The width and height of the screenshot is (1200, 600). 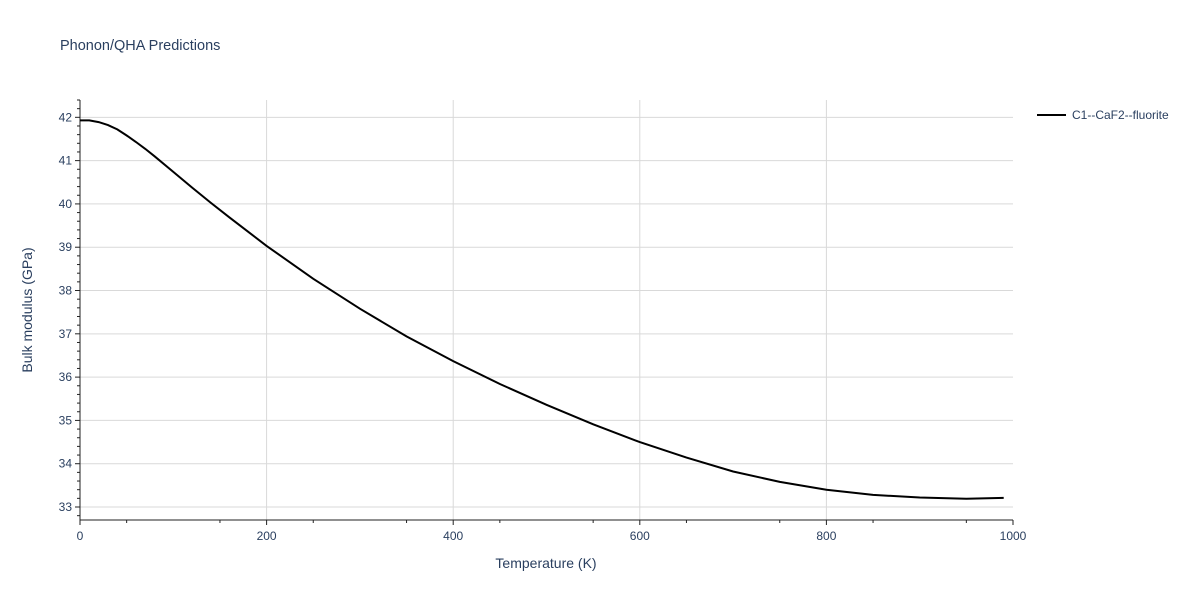 What do you see at coordinates (66, 117) in the screenshot?
I see `y-tick-label: 42` at bounding box center [66, 117].